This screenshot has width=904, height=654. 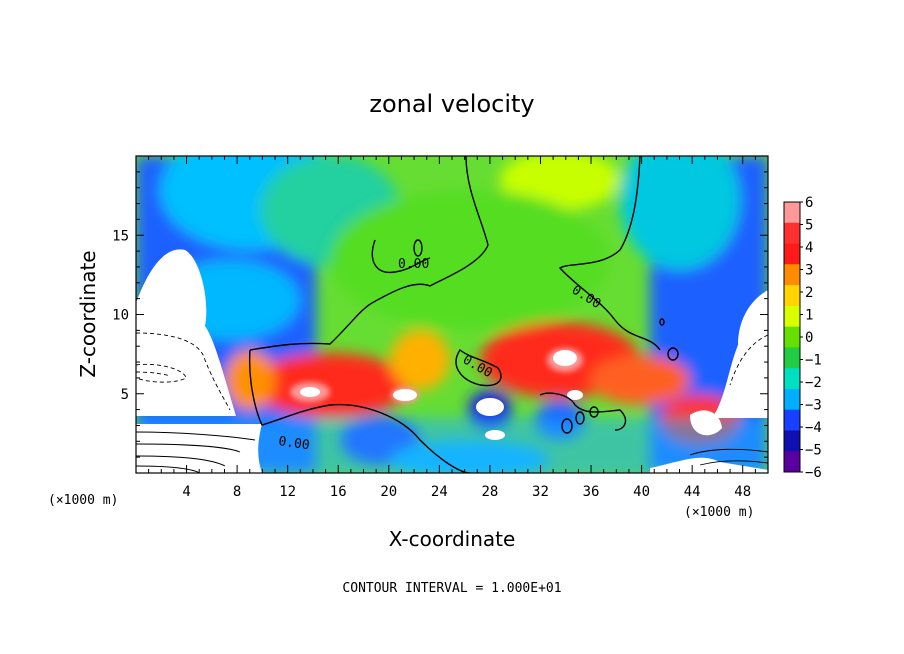 What do you see at coordinates (809, 226) in the screenshot?
I see `colorbar-tick-label: 5` at bounding box center [809, 226].